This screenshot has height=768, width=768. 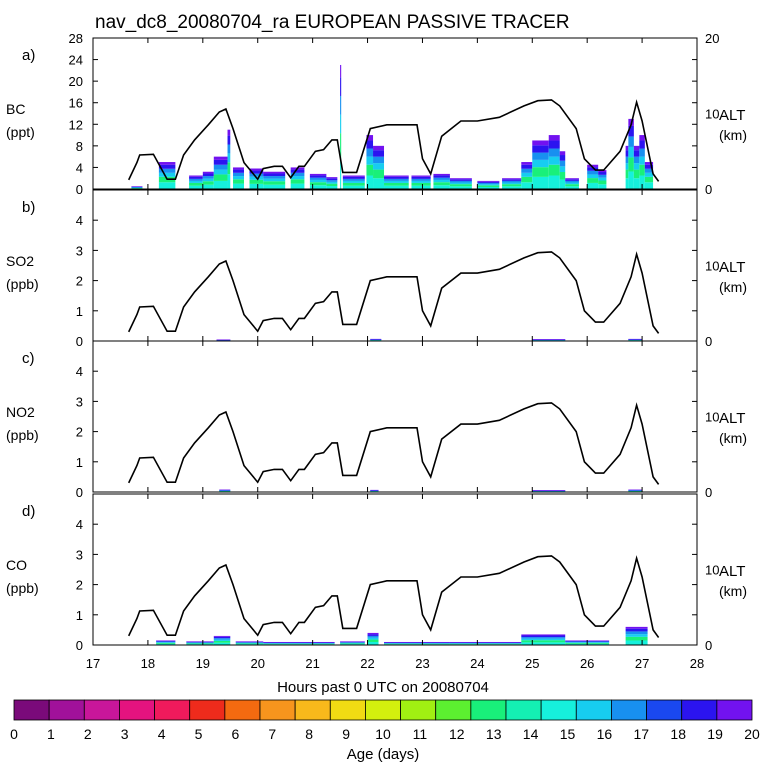 What do you see at coordinates (93, 663) in the screenshot?
I see `x-tick-label: 17` at bounding box center [93, 663].